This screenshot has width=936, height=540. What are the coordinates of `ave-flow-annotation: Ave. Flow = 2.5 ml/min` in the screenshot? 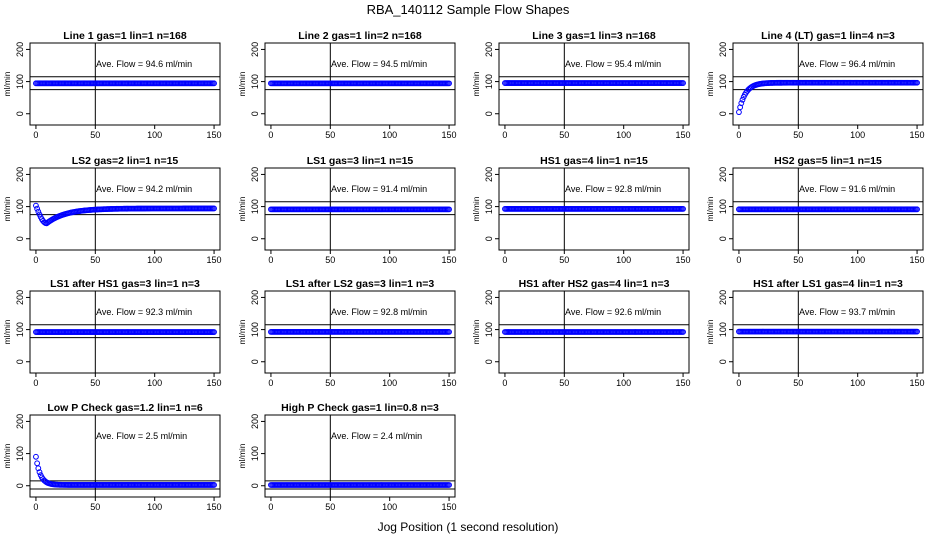 It's located at (141, 436).